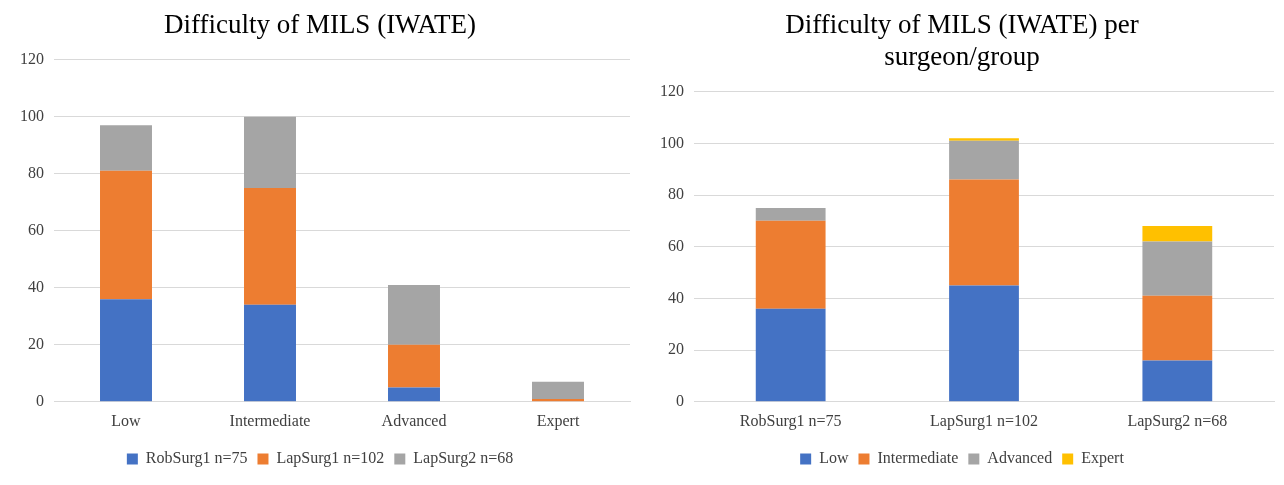  What do you see at coordinates (962, 40) in the screenshot?
I see `chart-title: Difficulty of MILS (IWATE) per surgeon/group` at bounding box center [962, 40].